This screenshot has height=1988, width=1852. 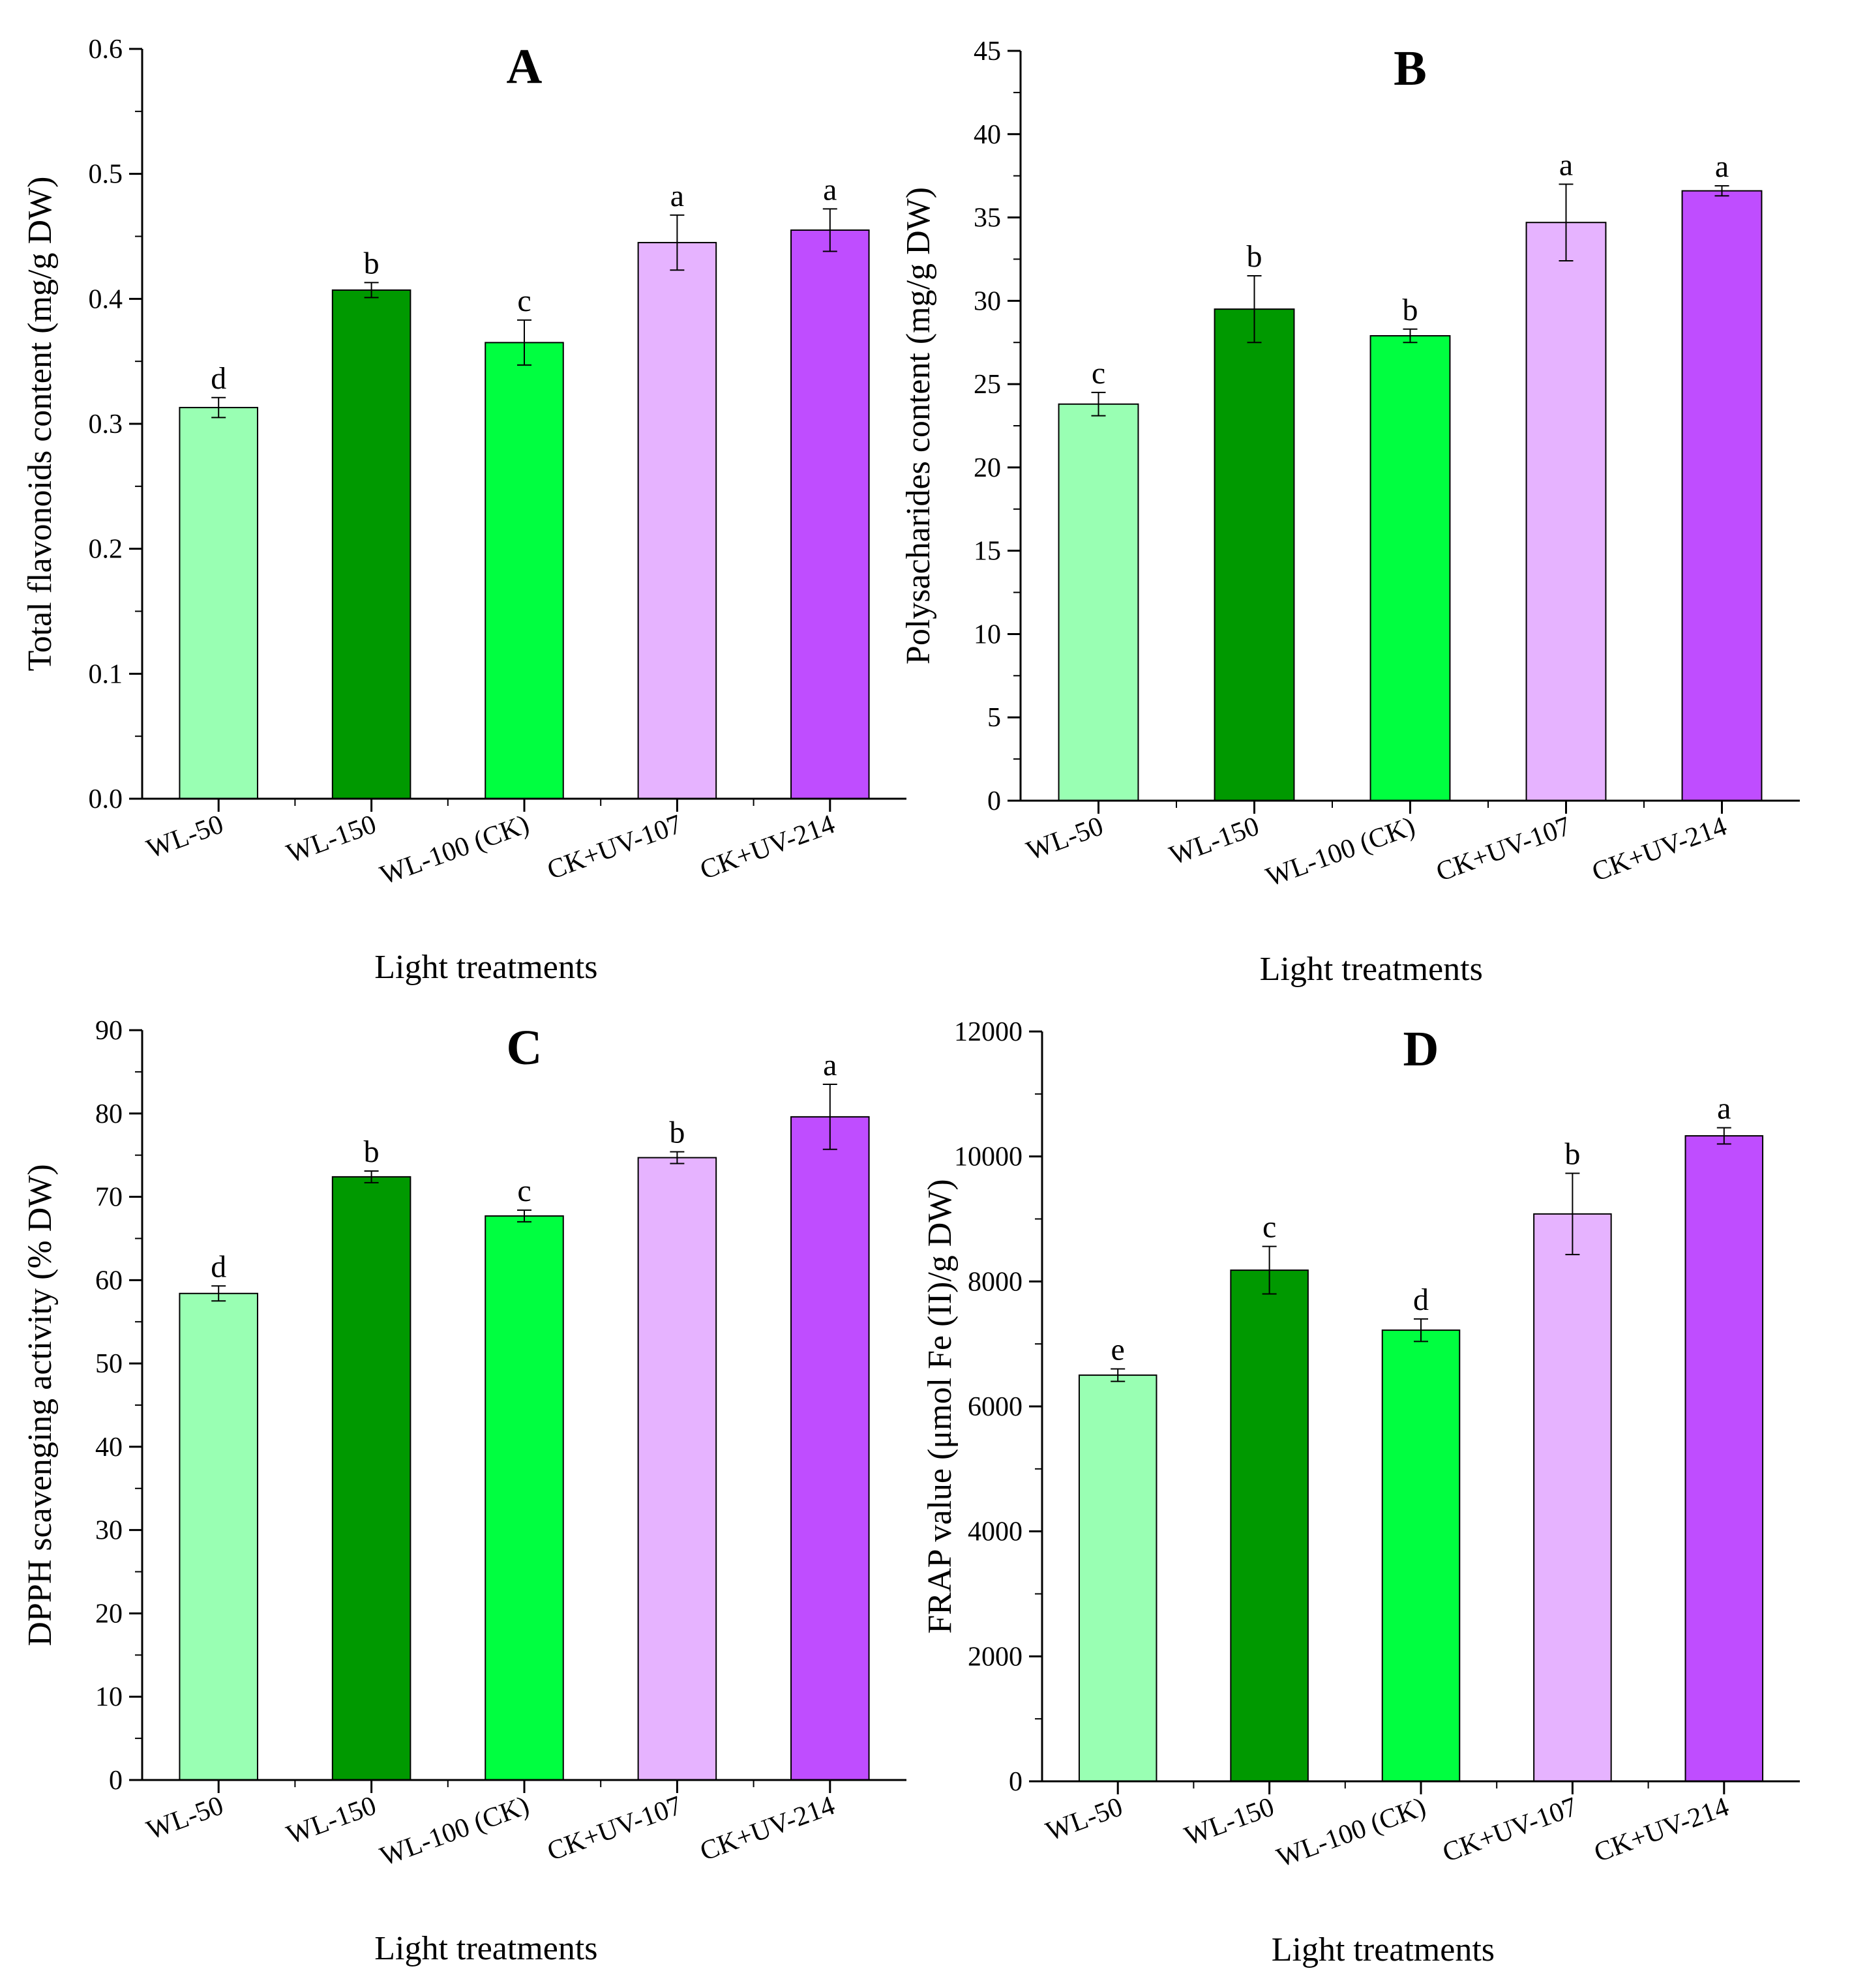 What do you see at coordinates (918, 425) in the screenshot?
I see `y-axis-title: Polysacharides content (mg/g DW)` at bounding box center [918, 425].